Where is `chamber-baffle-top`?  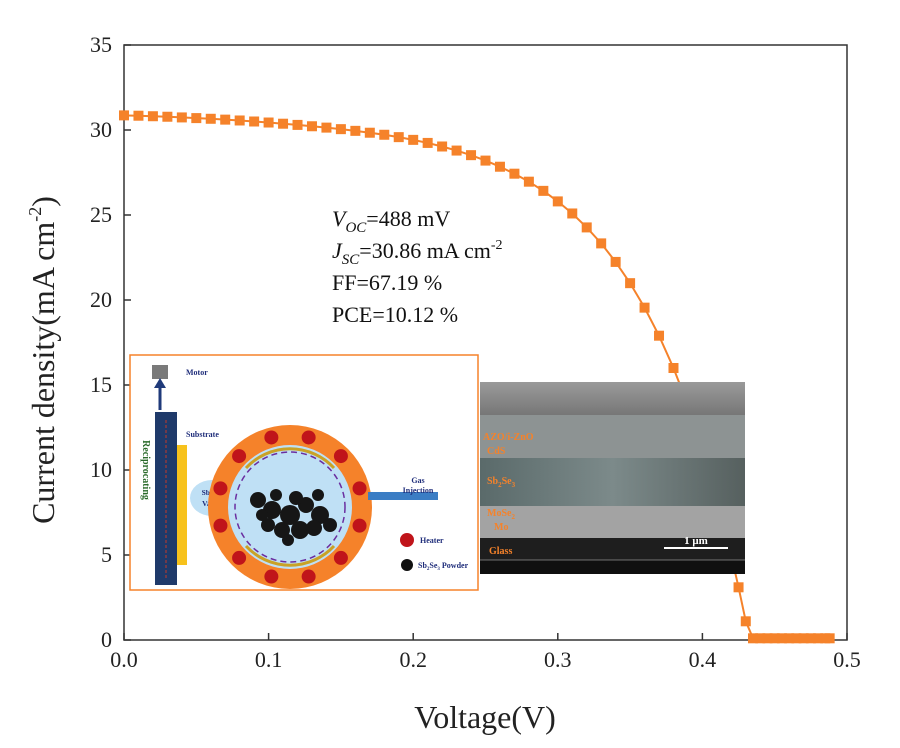 chamber-baffle-top is located at coordinates (290, 458).